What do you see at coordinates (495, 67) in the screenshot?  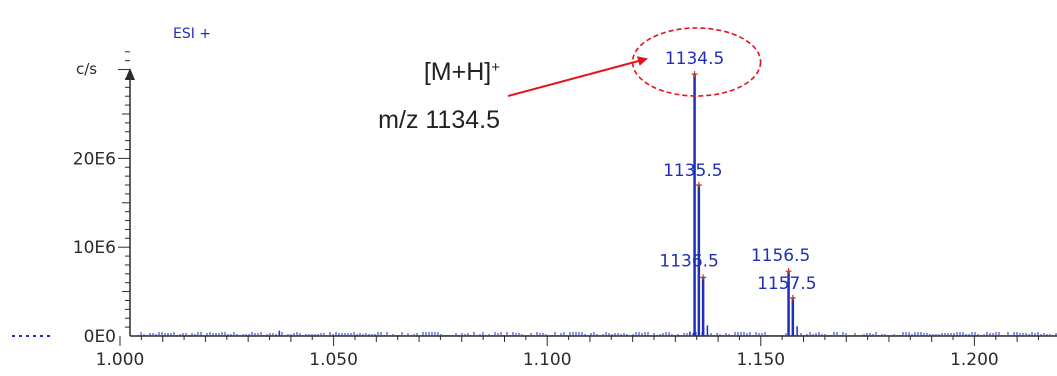 I see `annotation-ion-charge: +` at bounding box center [495, 67].